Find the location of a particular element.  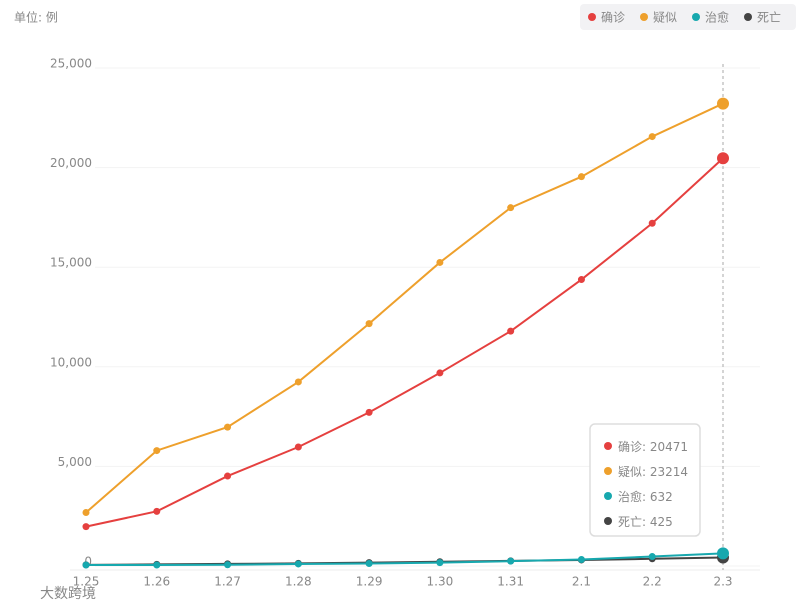

y-tick-label: 0 is located at coordinates (88, 562).